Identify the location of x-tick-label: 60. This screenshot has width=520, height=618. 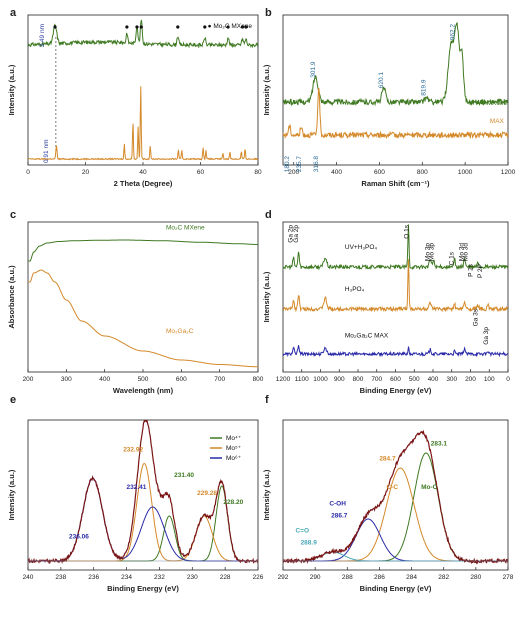
(201, 172).